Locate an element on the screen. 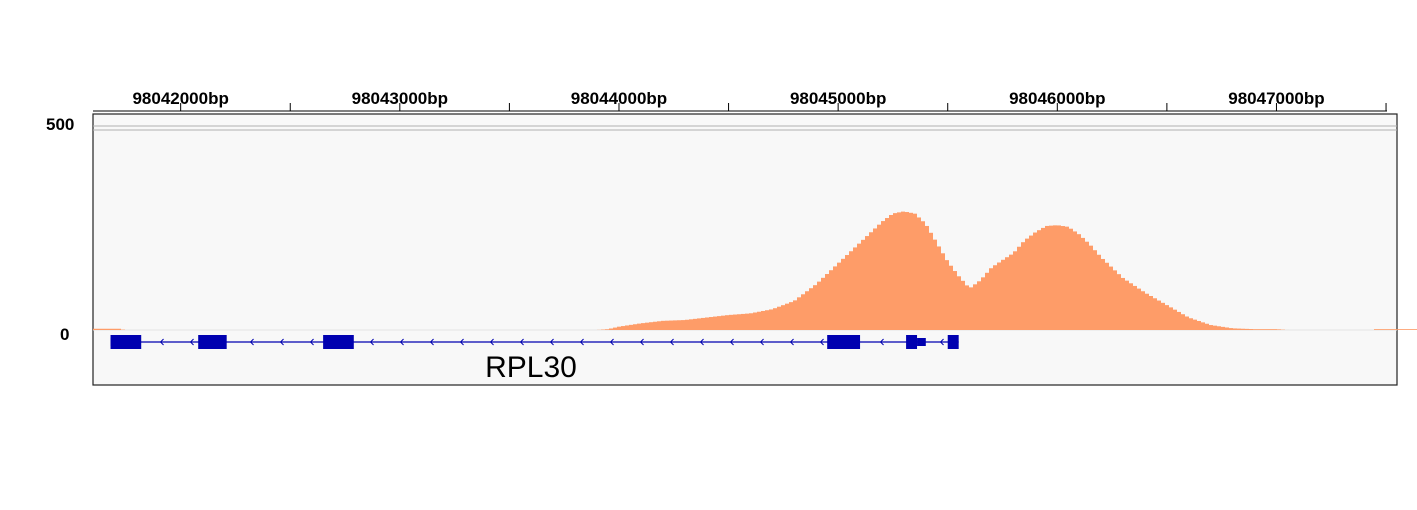 Image resolution: width=1417 pixels, height=510 pixels. gene-track: RPL30 is located at coordinates (534, 359).